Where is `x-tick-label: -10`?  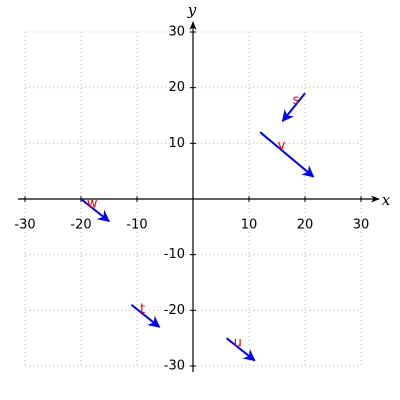
x-tick-label: -10 is located at coordinates (136, 225).